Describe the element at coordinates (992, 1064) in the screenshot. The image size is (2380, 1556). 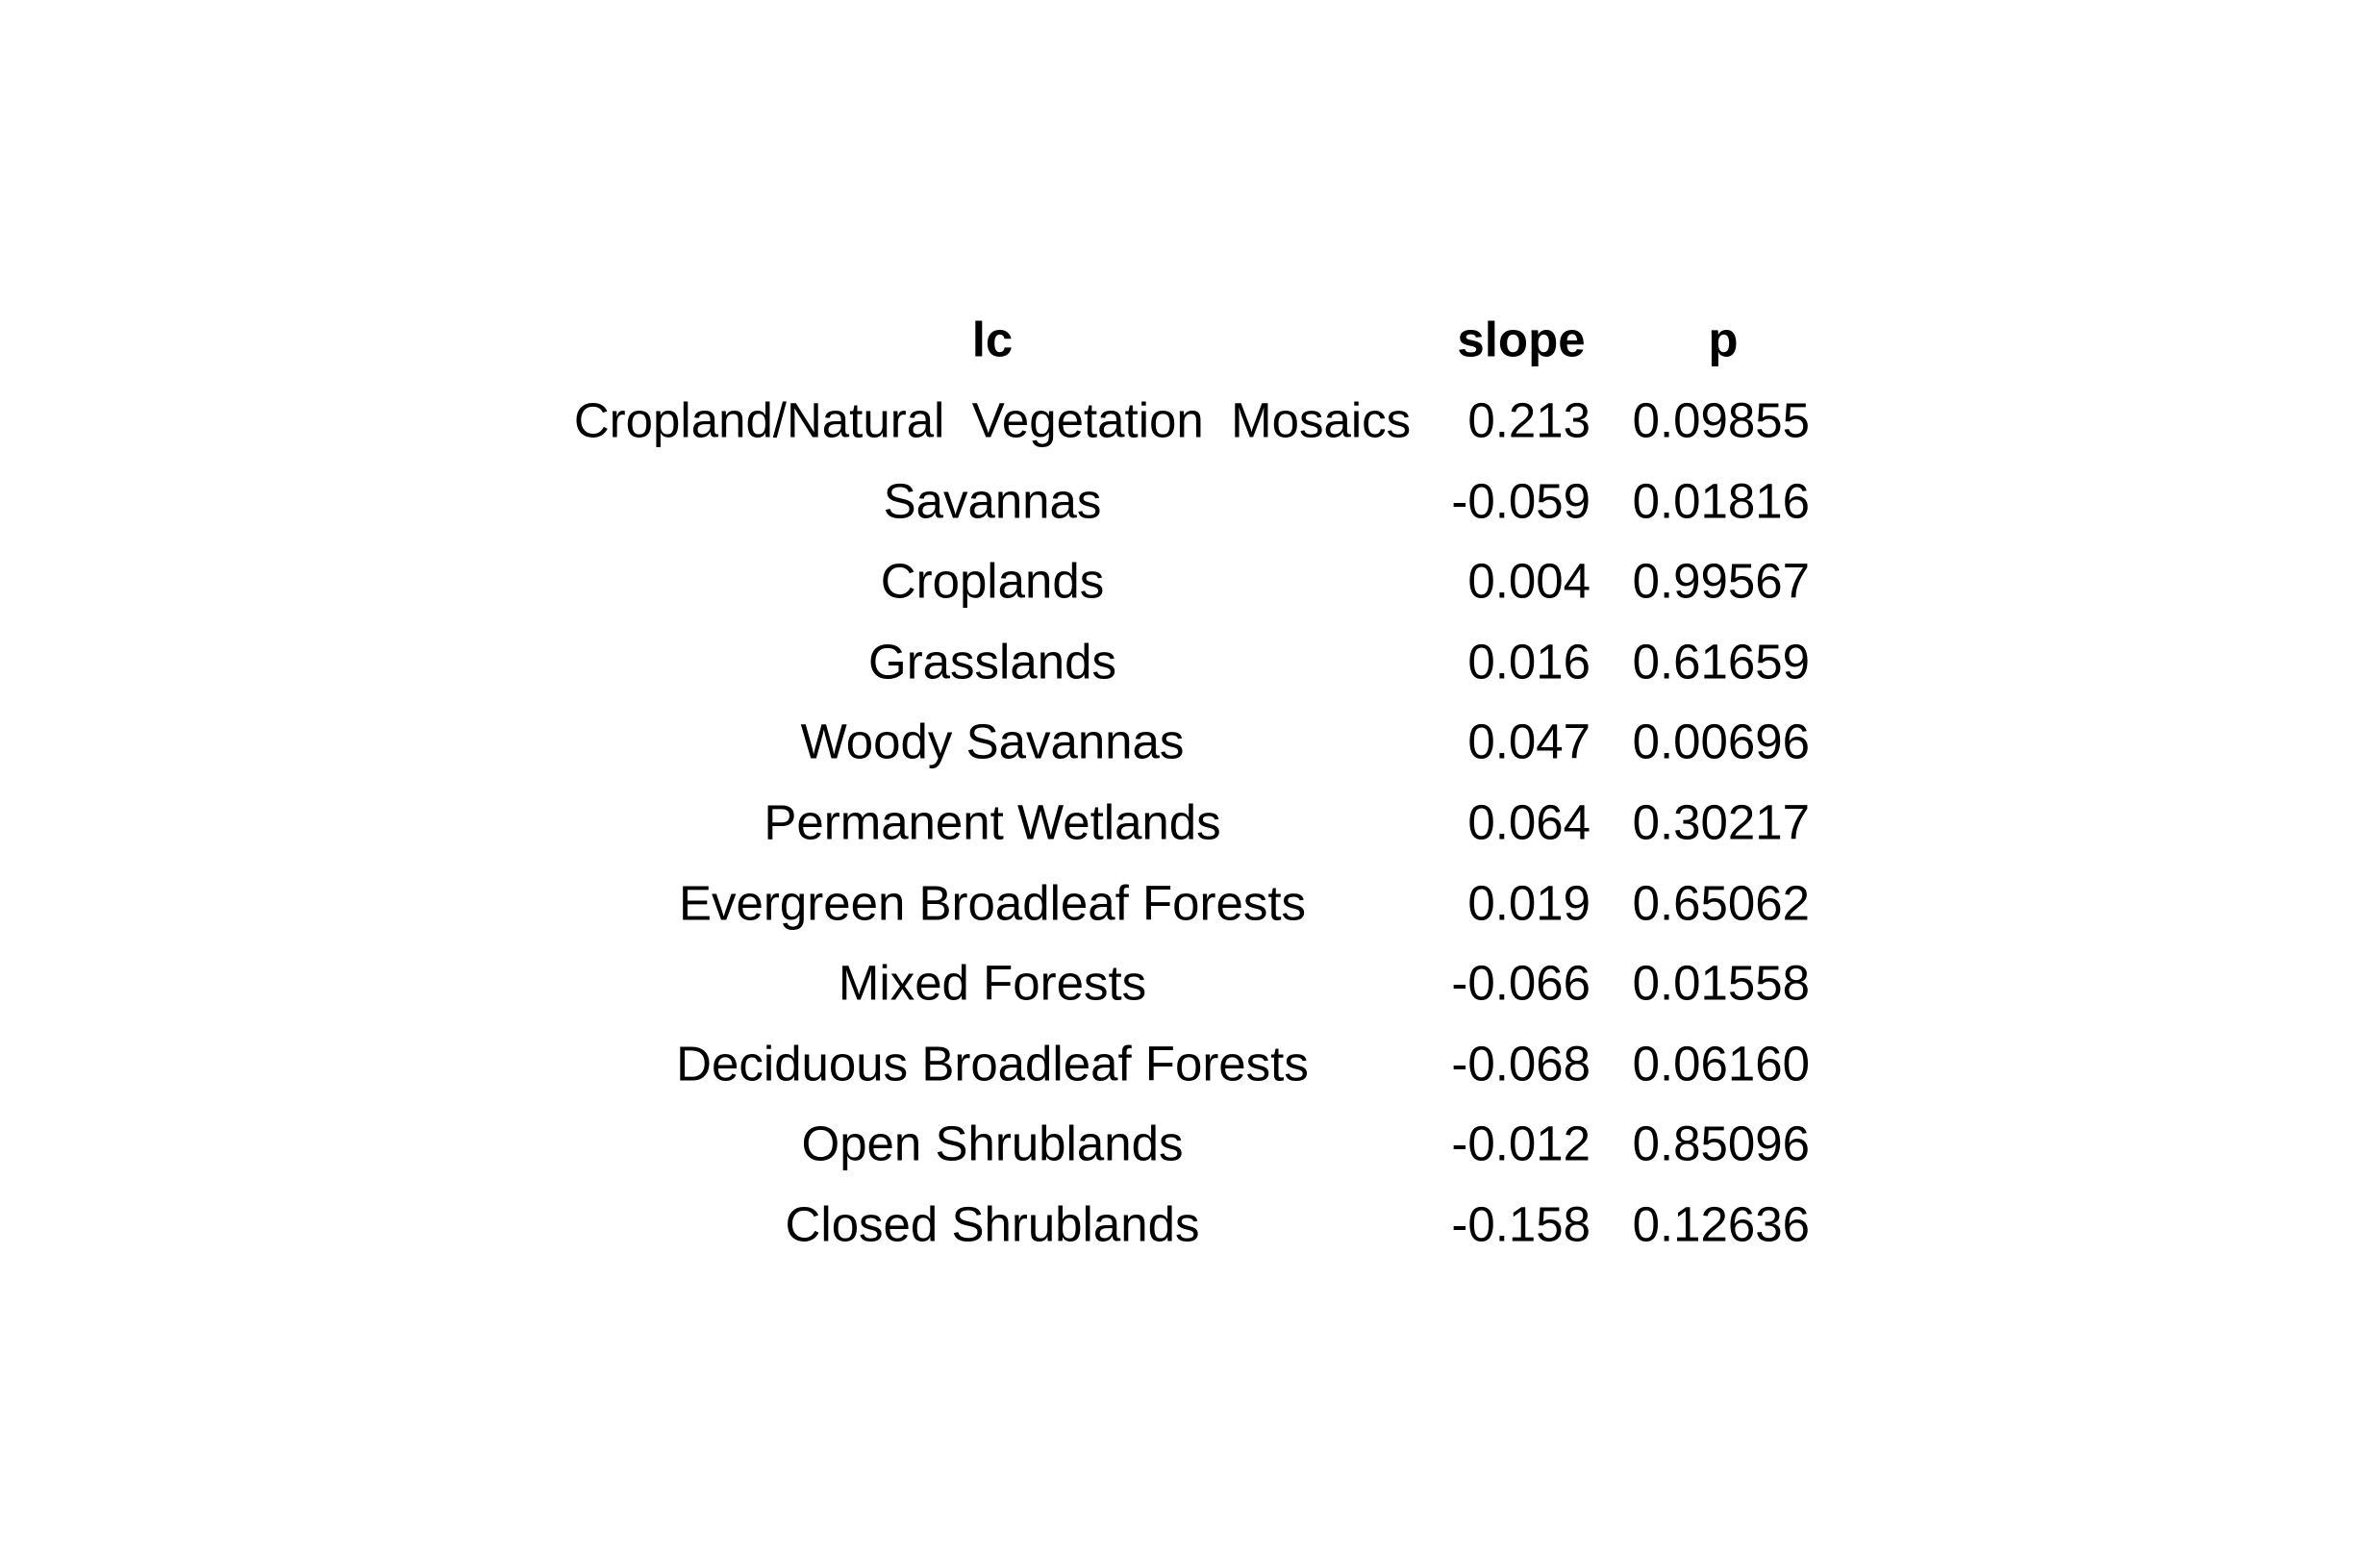
I see `table-cell-lc: Deciduous Broadleaf Forests` at that location.